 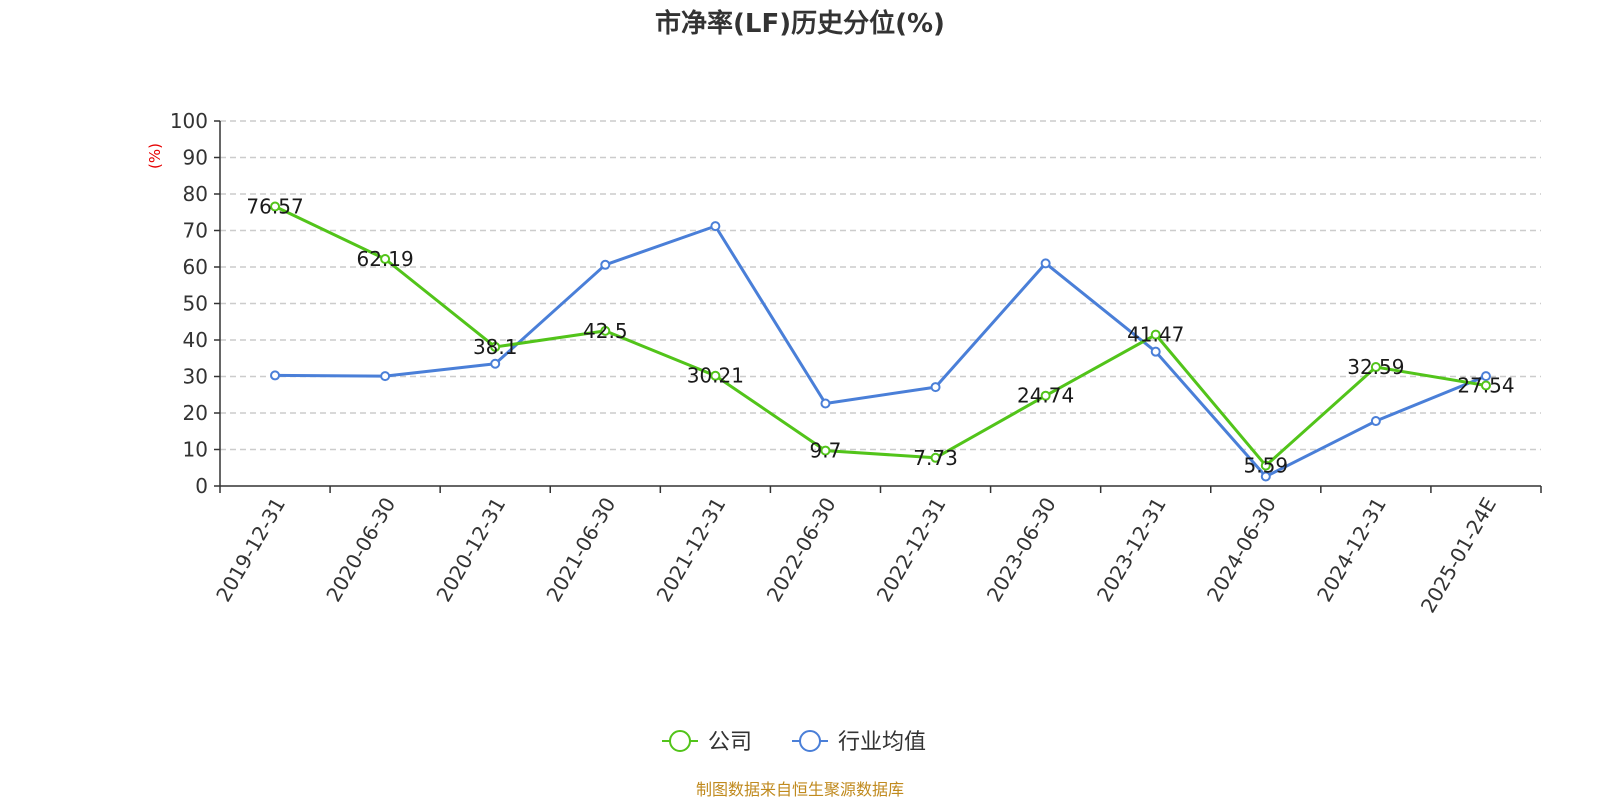 I want to click on y-axis-unit-label: (%), so click(x=155, y=156).